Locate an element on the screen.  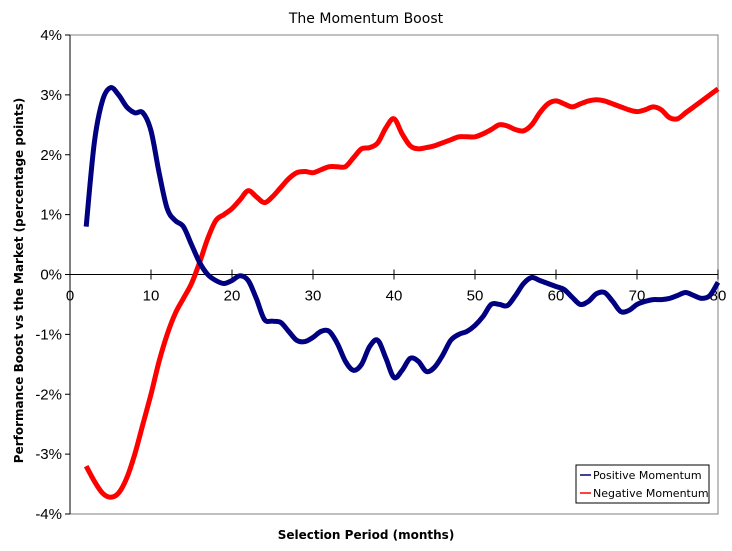
legend-box is located at coordinates (642, 484).